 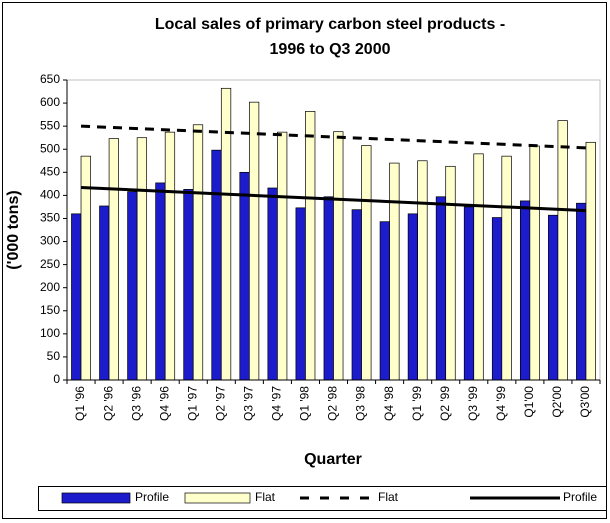 What do you see at coordinates (529, 402) in the screenshot?
I see `x-tick-label: Q1'00` at bounding box center [529, 402].